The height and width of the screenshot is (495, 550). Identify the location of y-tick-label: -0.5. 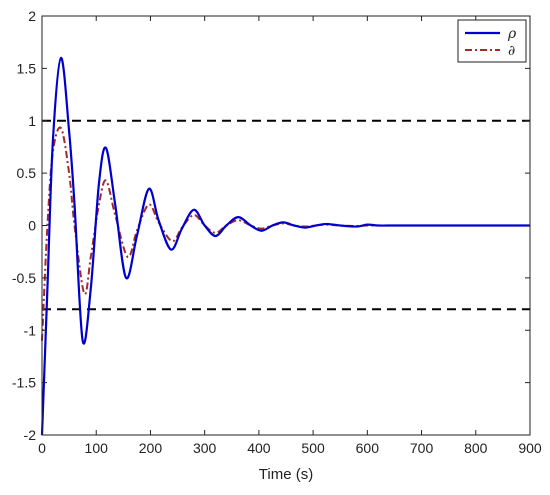
(24, 278).